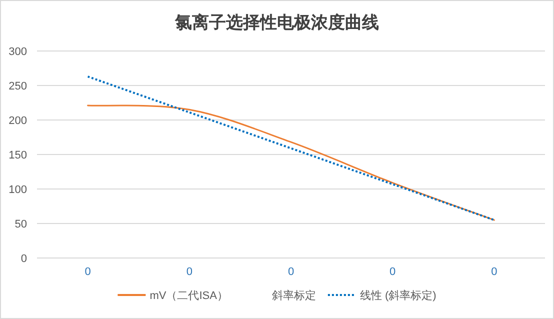 The image size is (554, 319). Describe the element at coordinates (17, 190) in the screenshot. I see `y-tick-label: 100` at that location.